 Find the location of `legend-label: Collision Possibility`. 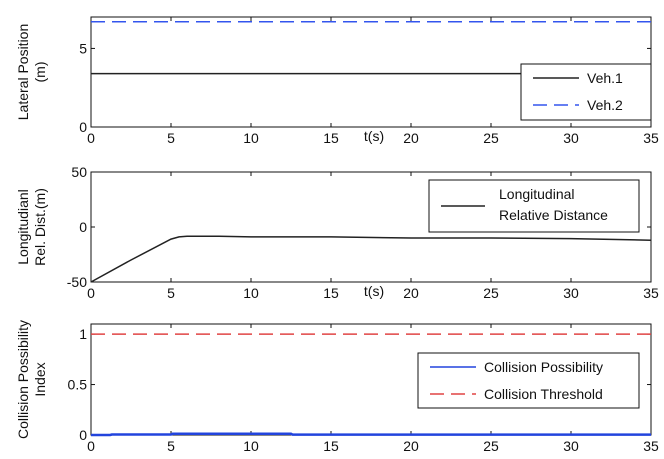

legend-label: Collision Possibility is located at coordinates (543, 367).